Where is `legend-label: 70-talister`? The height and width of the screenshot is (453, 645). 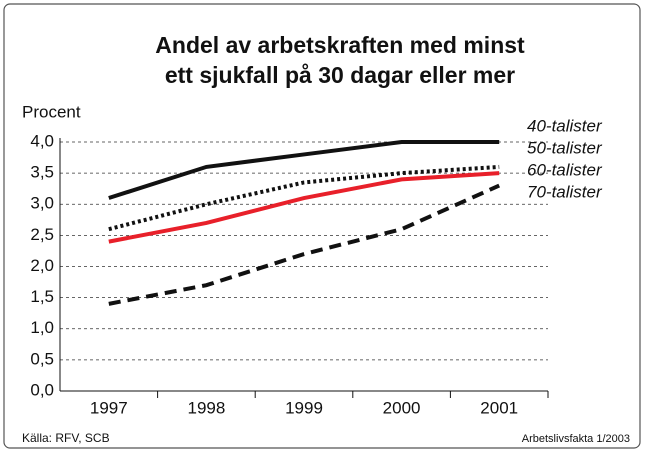 legend-label: 70-talister is located at coordinates (565, 191).